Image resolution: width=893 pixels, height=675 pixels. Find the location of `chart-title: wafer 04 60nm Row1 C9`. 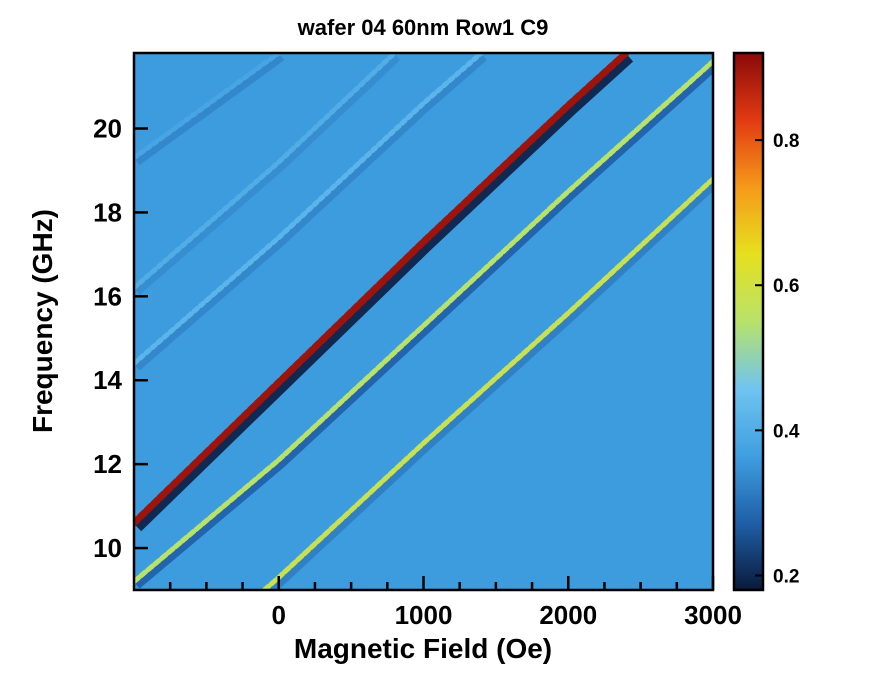

chart-title: wafer 04 60nm Row1 C9 is located at coordinates (423, 27).